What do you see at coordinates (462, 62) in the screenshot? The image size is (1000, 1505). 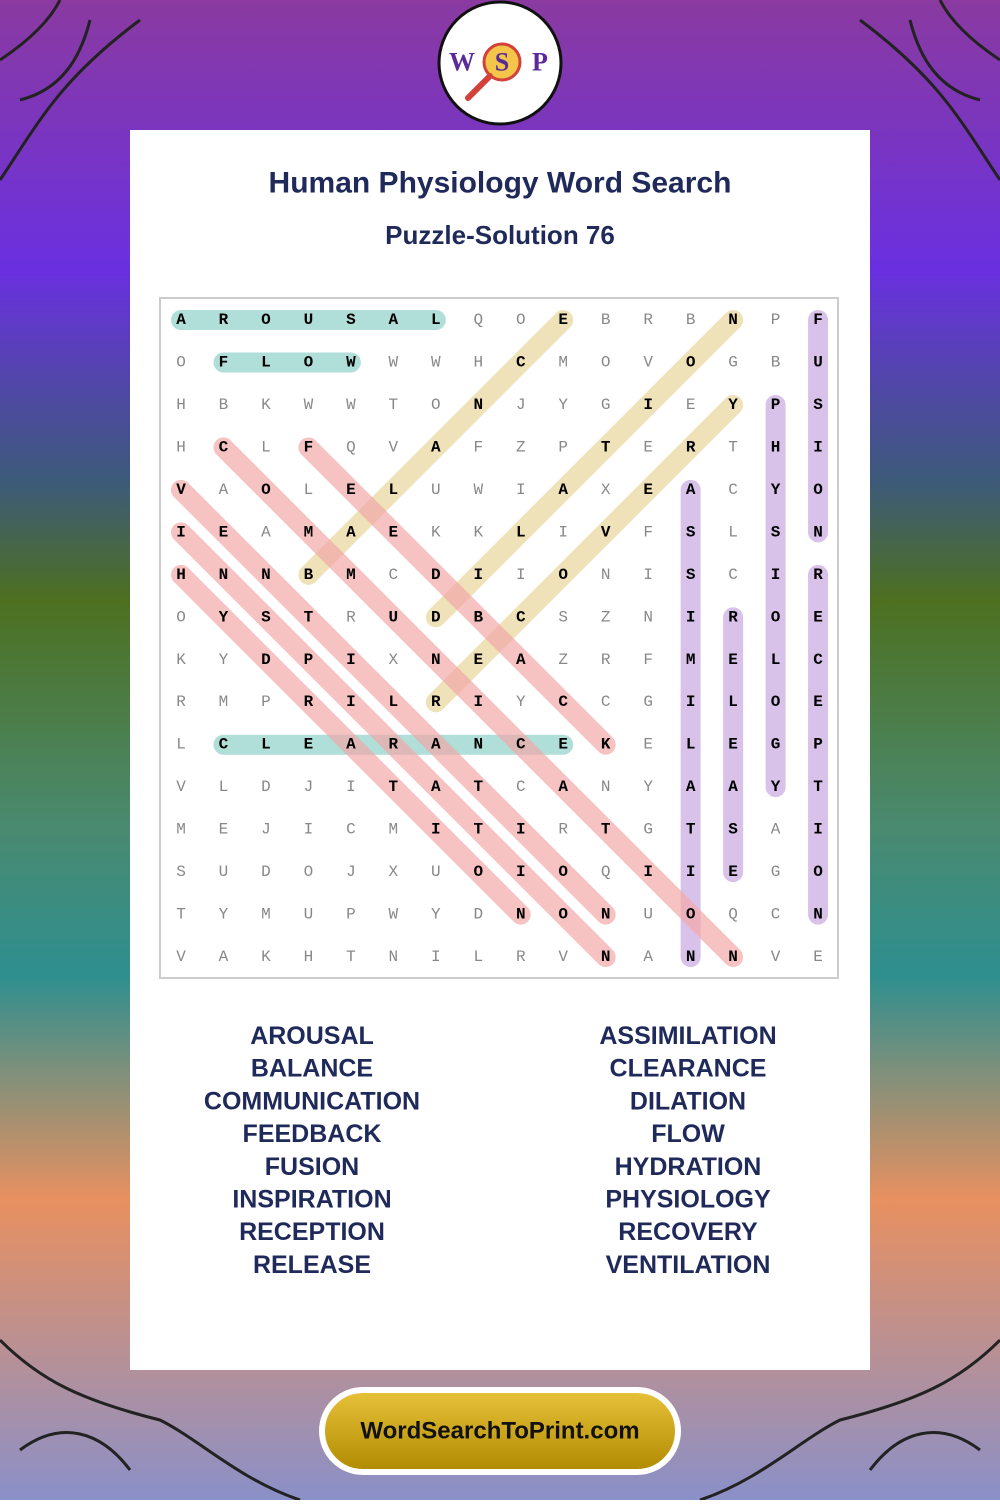 I see `logo-letter: W` at bounding box center [462, 62].